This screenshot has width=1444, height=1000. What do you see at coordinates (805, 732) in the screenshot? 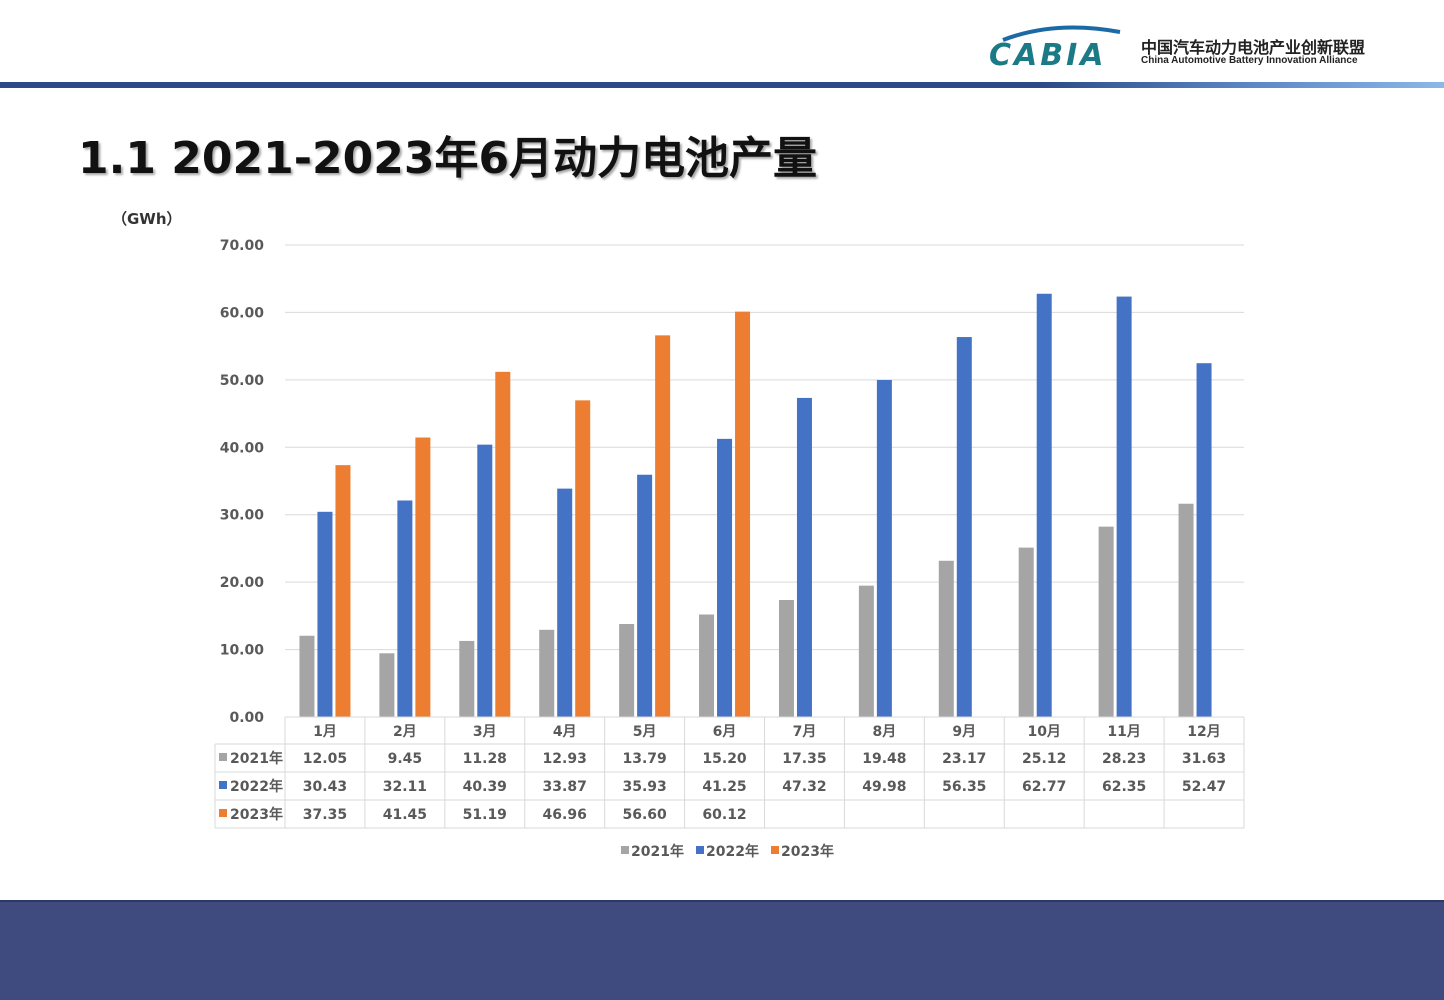
I see `category-label: 7月` at bounding box center [805, 732].